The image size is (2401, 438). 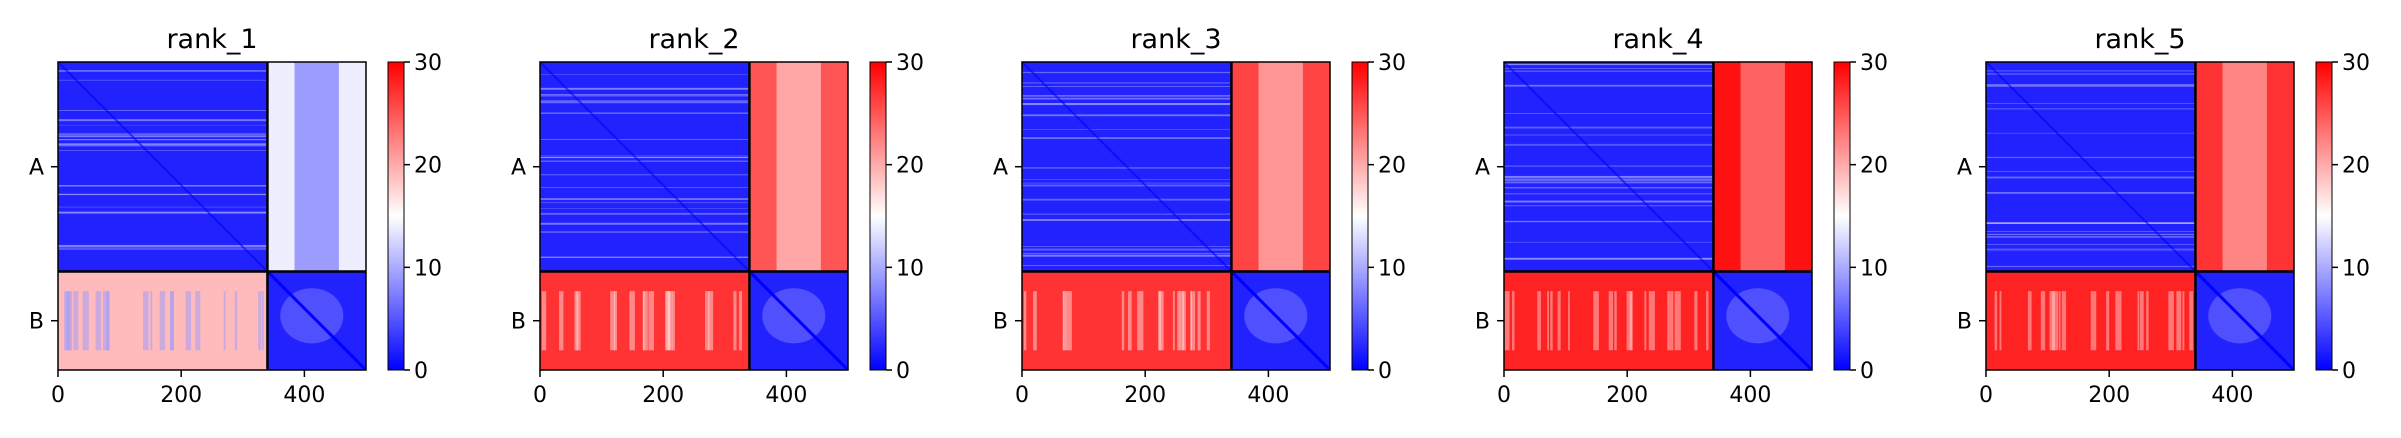 What do you see at coordinates (2139, 39) in the screenshot?
I see `panel-title: rank_5` at bounding box center [2139, 39].